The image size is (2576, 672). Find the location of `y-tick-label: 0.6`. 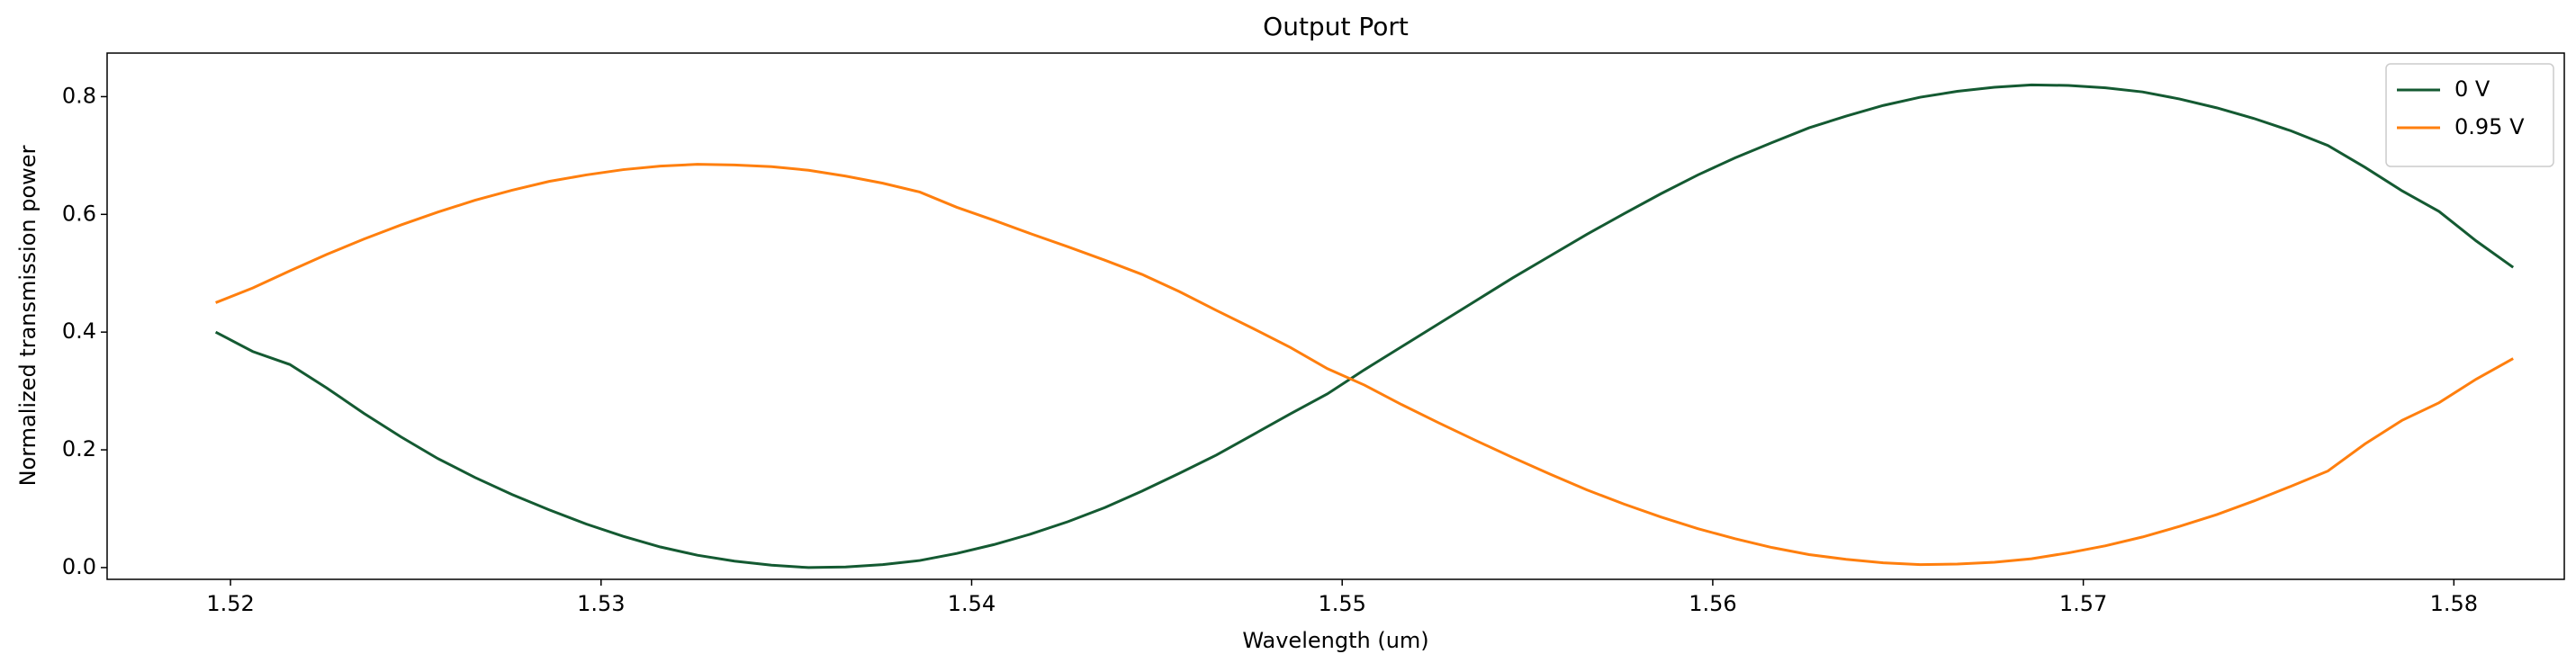

y-tick-label: 0.6 is located at coordinates (79, 213).